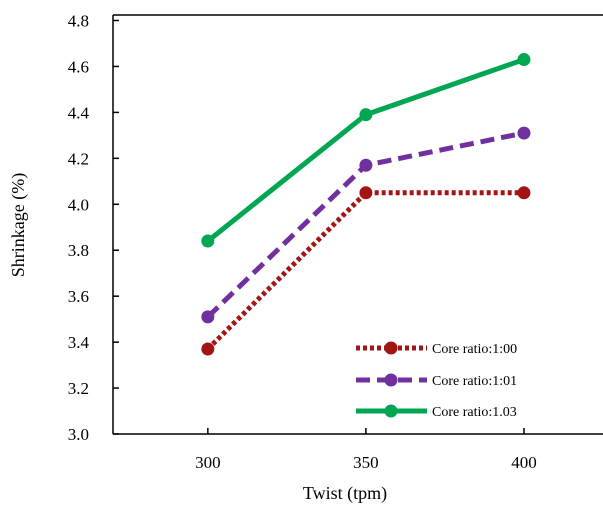 This screenshot has height=506, width=603. Describe the element at coordinates (366, 462) in the screenshot. I see `x-tick-label: 350` at that location.